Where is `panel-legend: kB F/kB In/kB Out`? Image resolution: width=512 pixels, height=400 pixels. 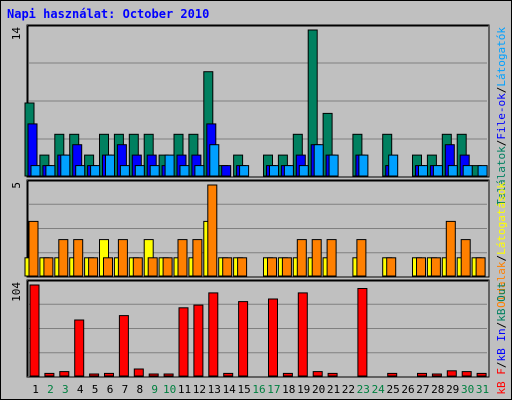 panel-legend: kB F/kB In/kB Out is located at coordinates (501, 338).